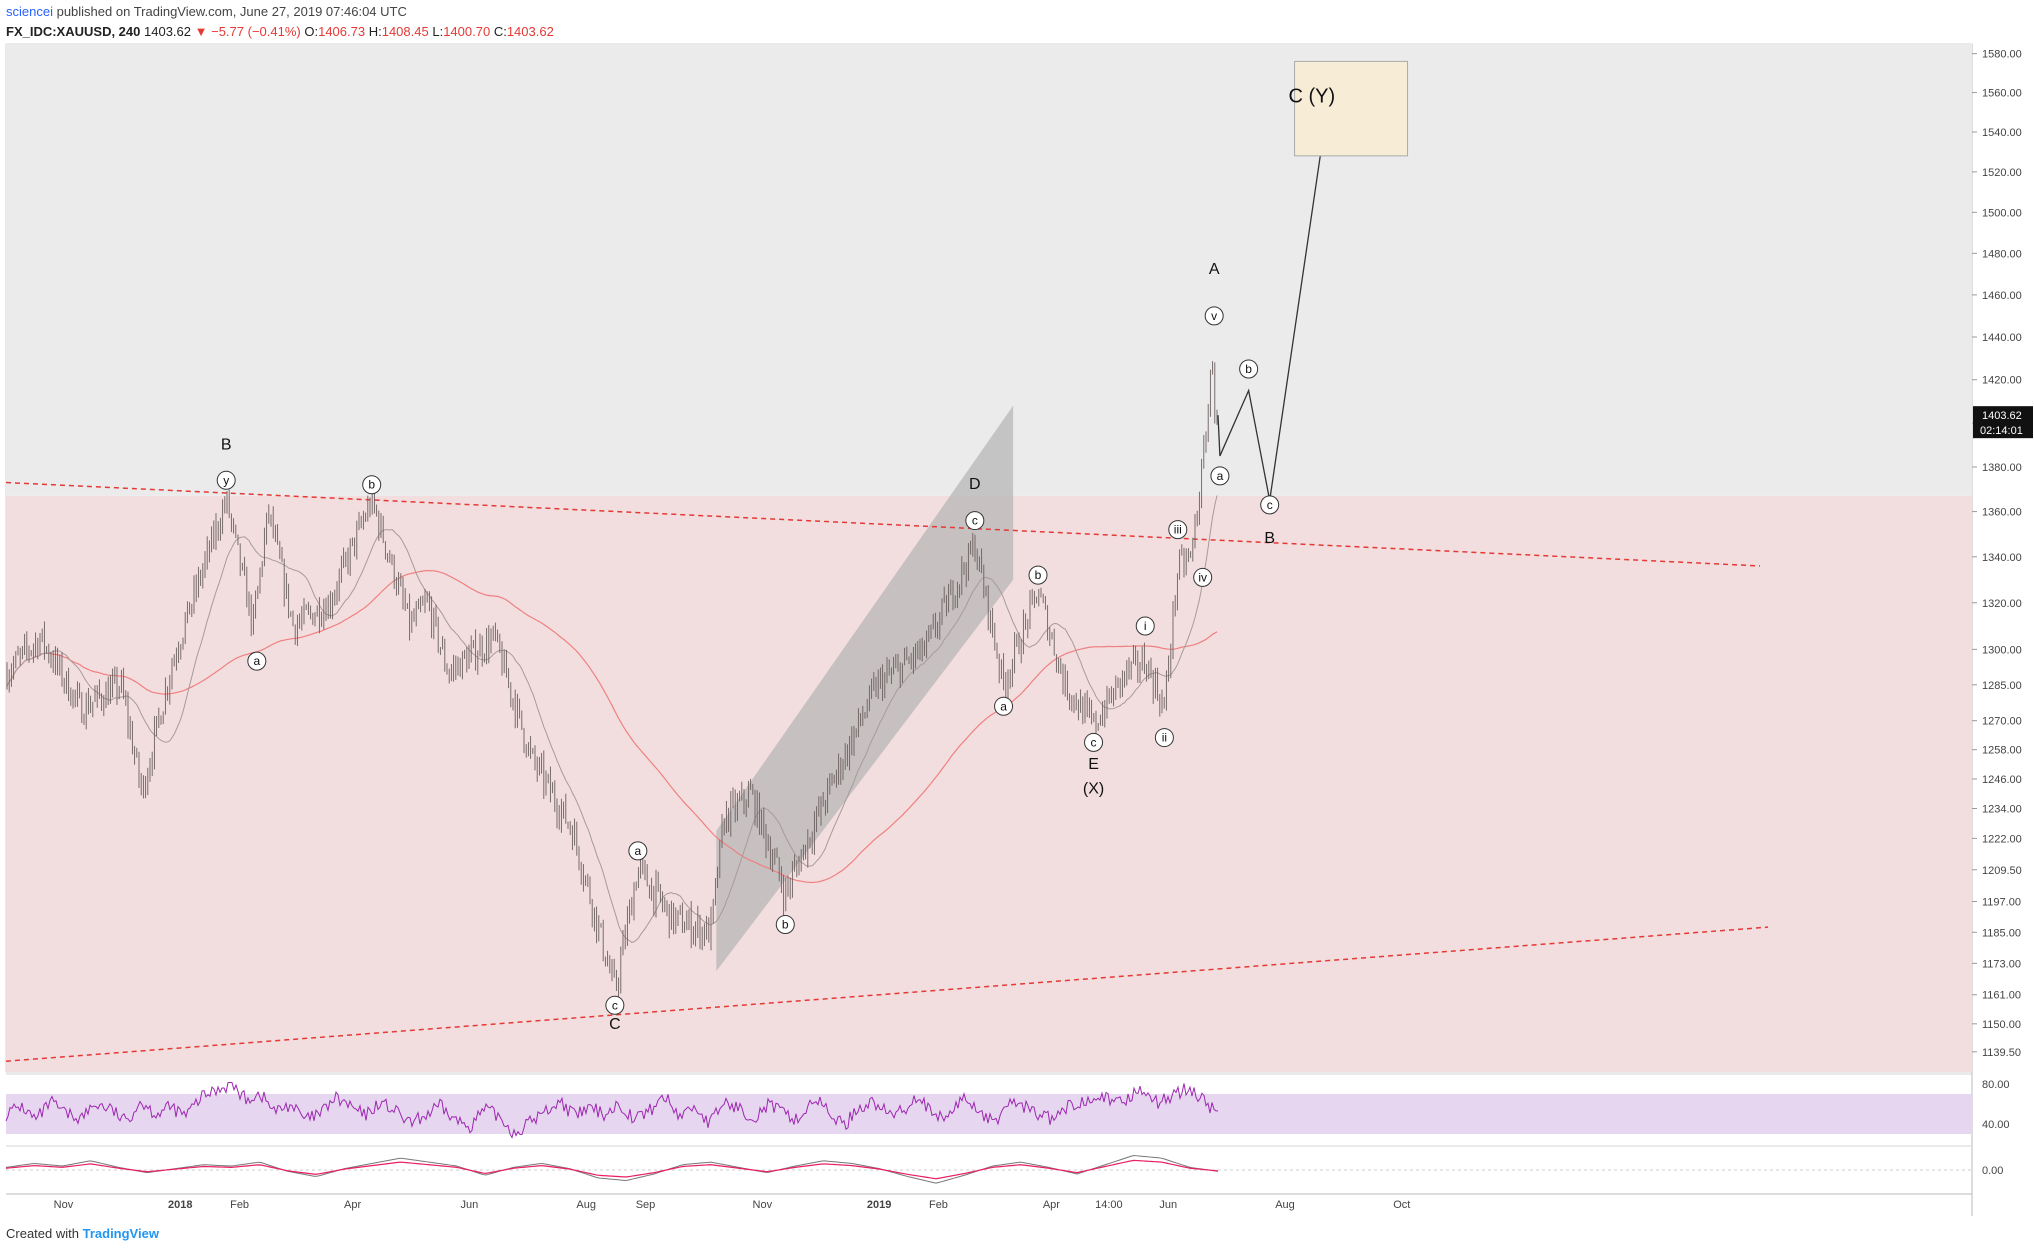 This screenshot has width=2034, height=1252. Describe the element at coordinates (1178, 530) in the screenshot. I see `wave-label: iii` at that location.